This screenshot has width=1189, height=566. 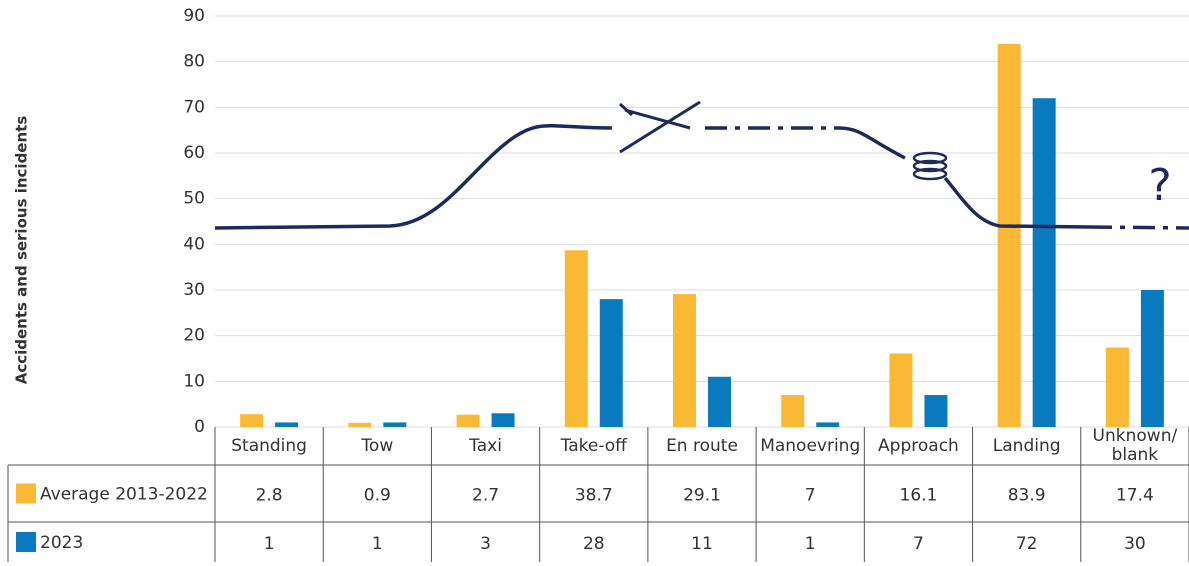 I want to click on y-tick-label: 40, so click(x=194, y=244).